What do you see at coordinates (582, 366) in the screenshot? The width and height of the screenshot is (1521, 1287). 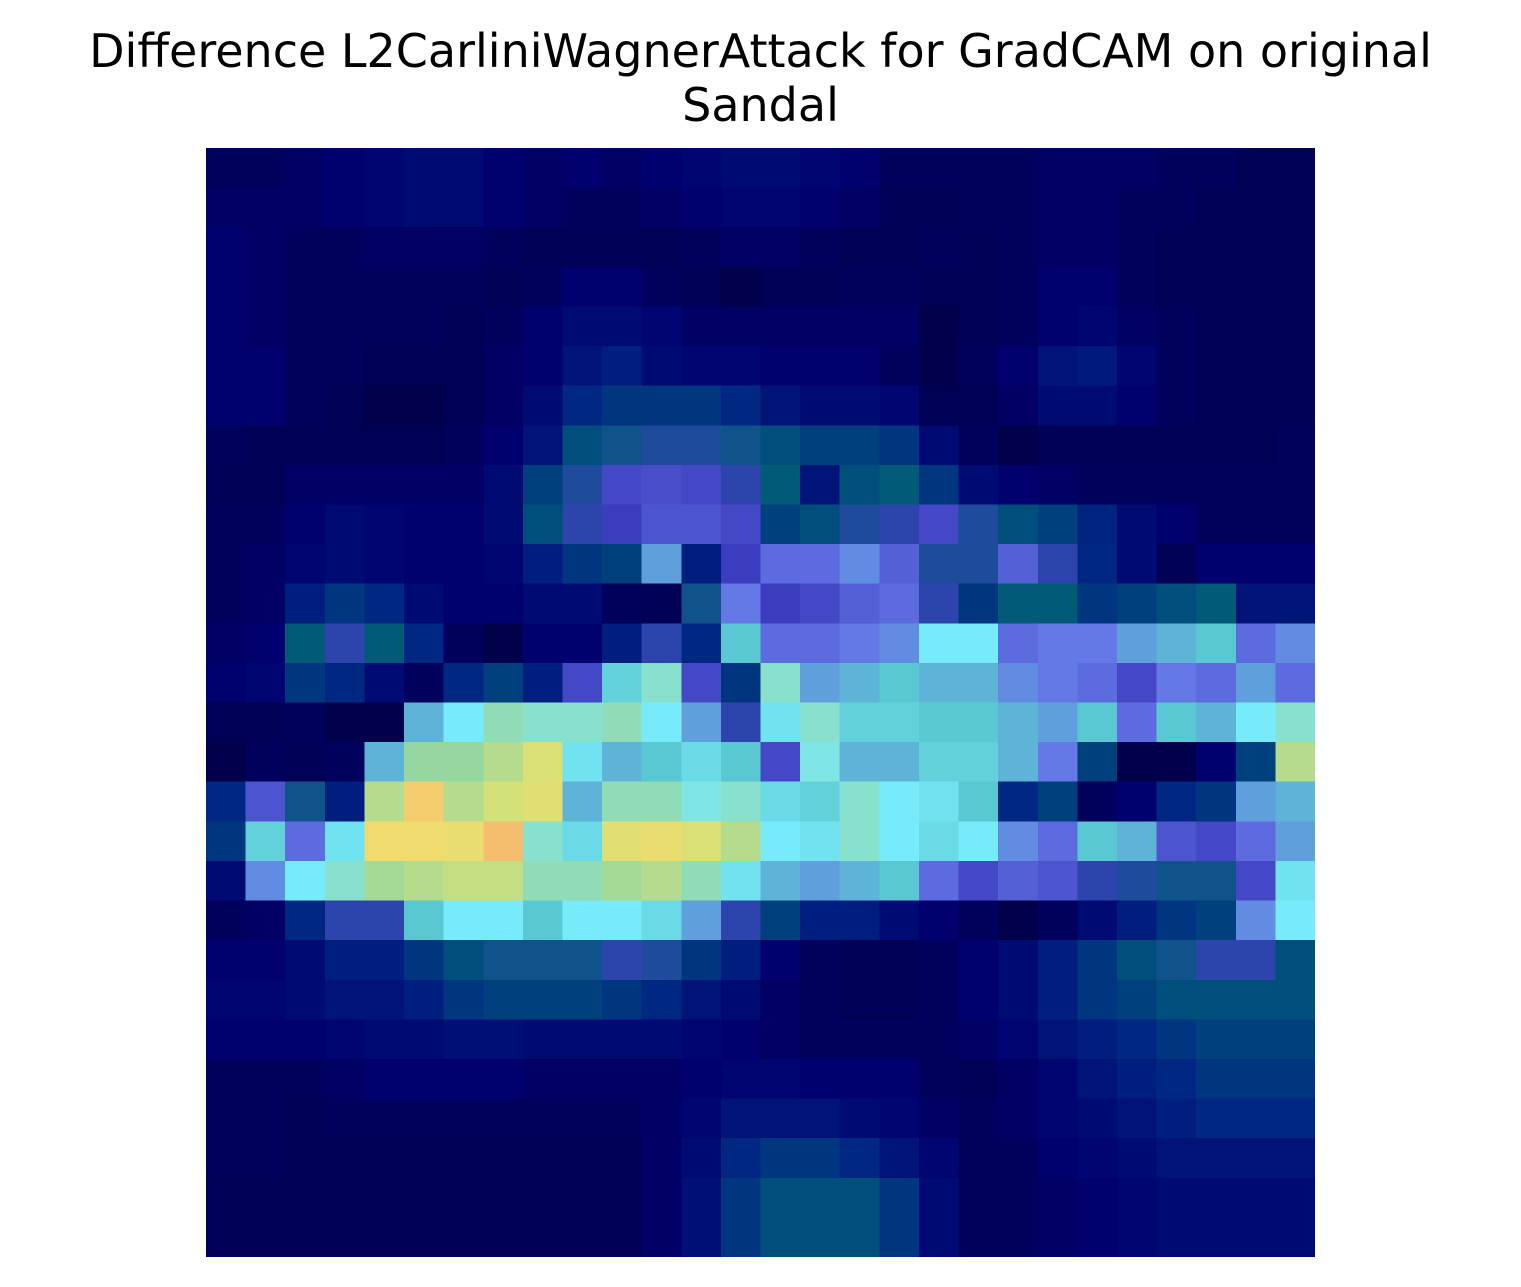 I see `heatmap-cell-r5-c9` at bounding box center [582, 366].